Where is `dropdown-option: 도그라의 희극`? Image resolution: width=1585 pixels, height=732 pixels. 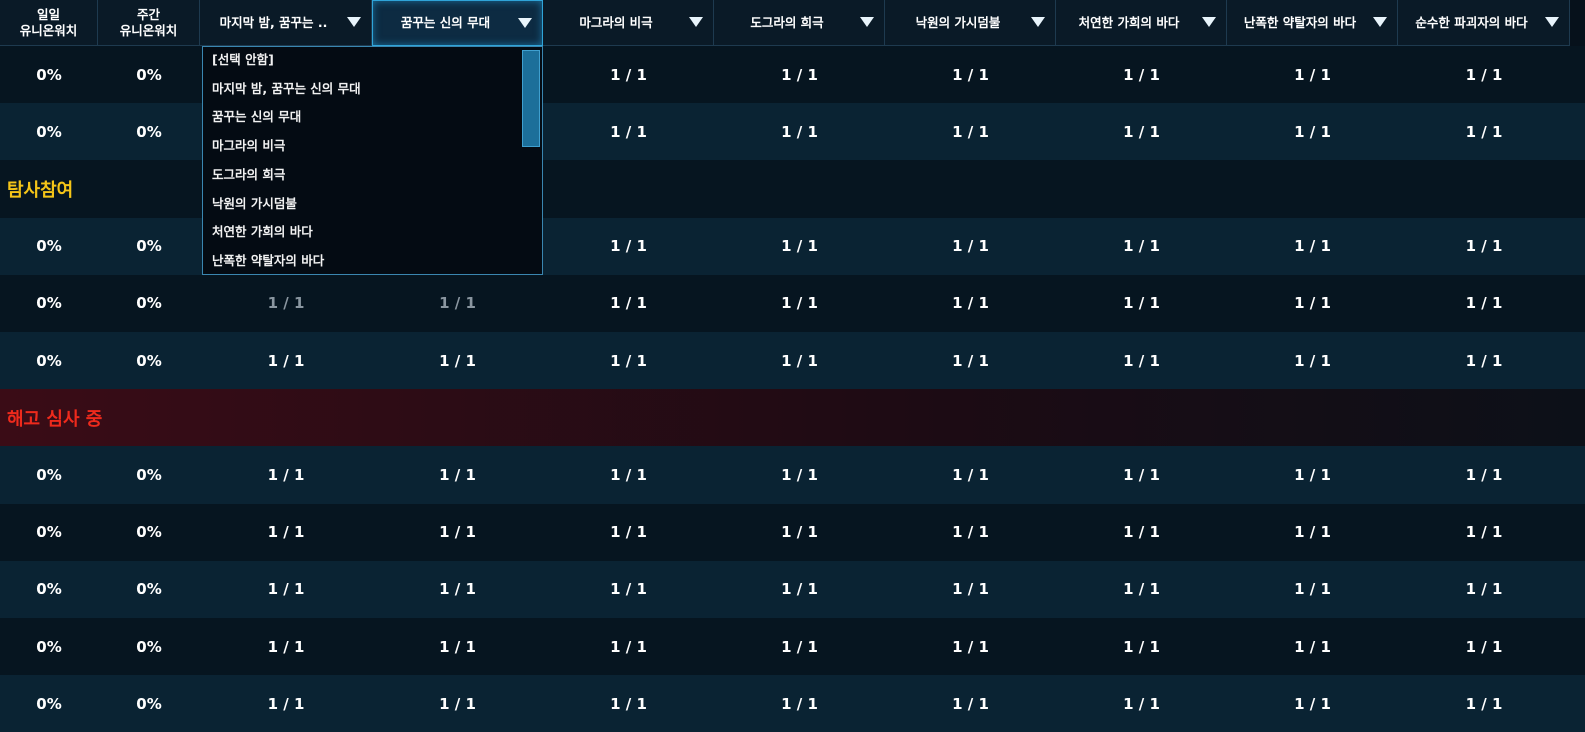
dropdown-option: 도그라의 희극 is located at coordinates (249, 174).